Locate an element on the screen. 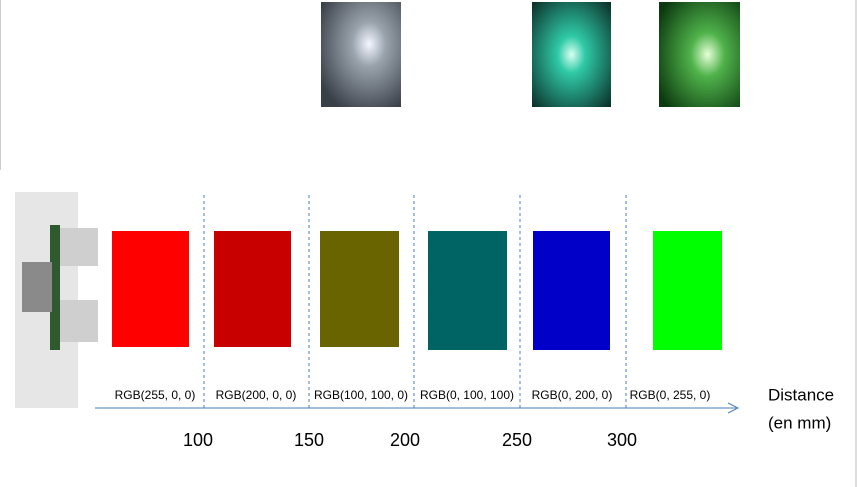 This screenshot has width=857, height=487. rgb-label: RGB(0, 255, 0) is located at coordinates (670, 395).